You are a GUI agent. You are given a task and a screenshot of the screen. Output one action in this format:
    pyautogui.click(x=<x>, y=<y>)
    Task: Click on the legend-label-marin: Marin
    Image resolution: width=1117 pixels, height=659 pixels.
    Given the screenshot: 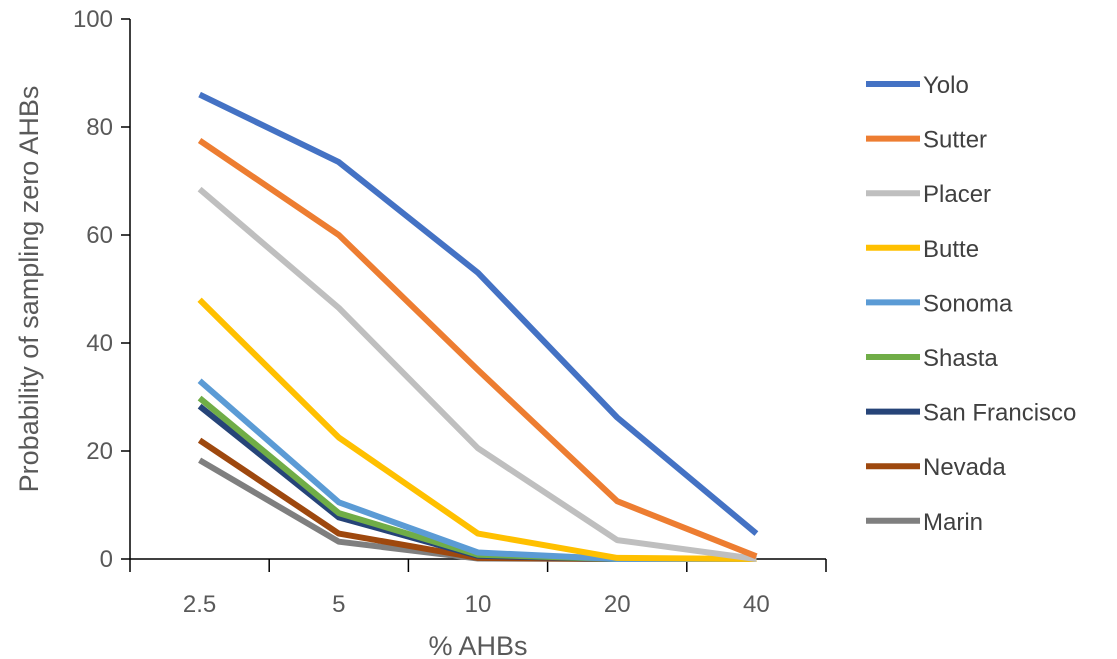 What is the action you would take?
    pyautogui.click(x=953, y=522)
    